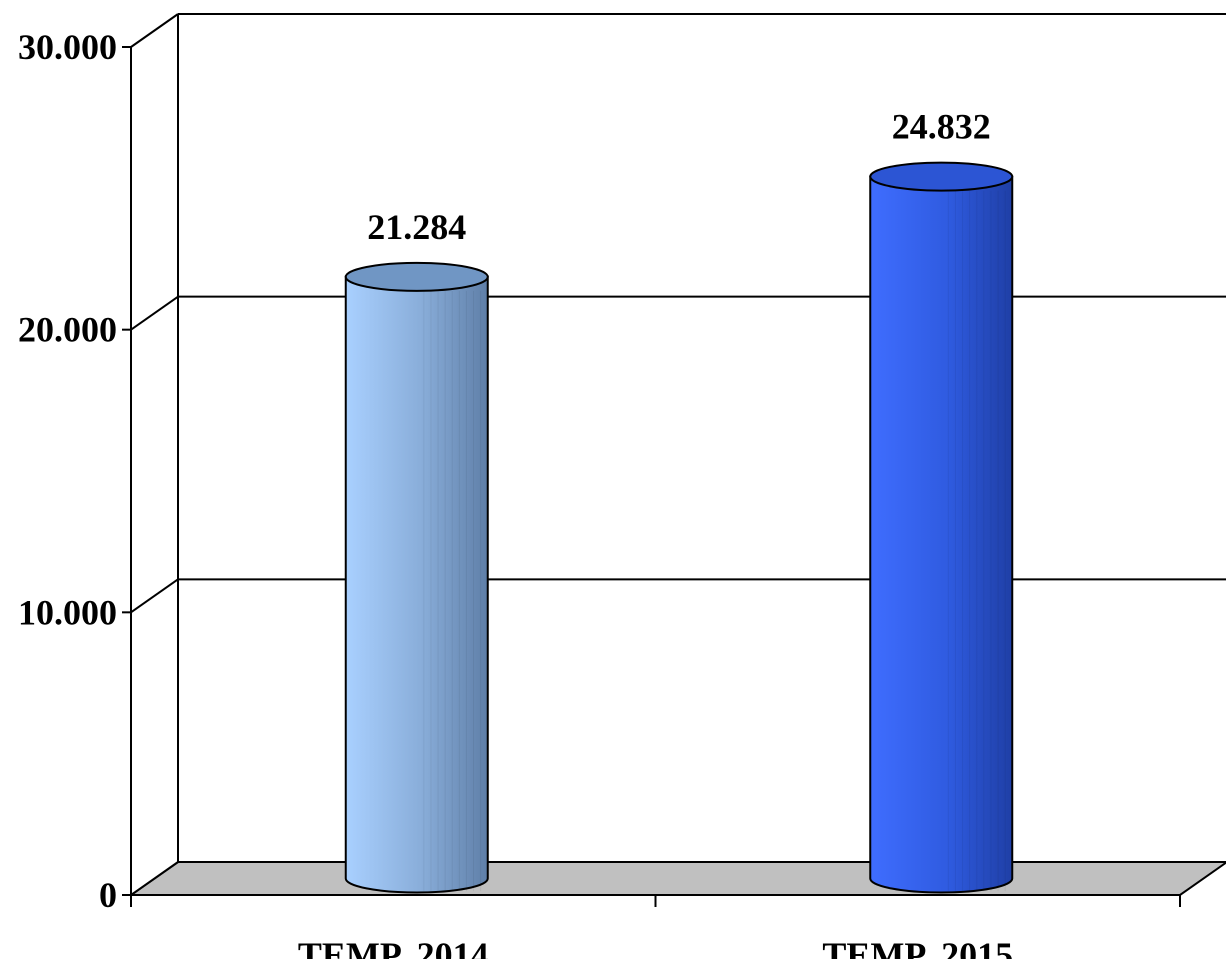  I want to click on data-label: 24.832, so click(941, 127).